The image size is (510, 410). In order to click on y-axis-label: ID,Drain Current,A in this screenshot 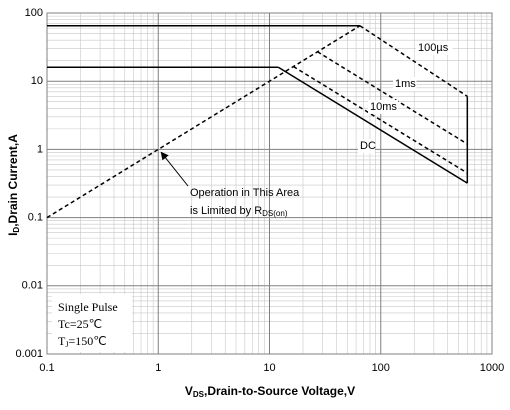, I will do `click(13, 185)`.